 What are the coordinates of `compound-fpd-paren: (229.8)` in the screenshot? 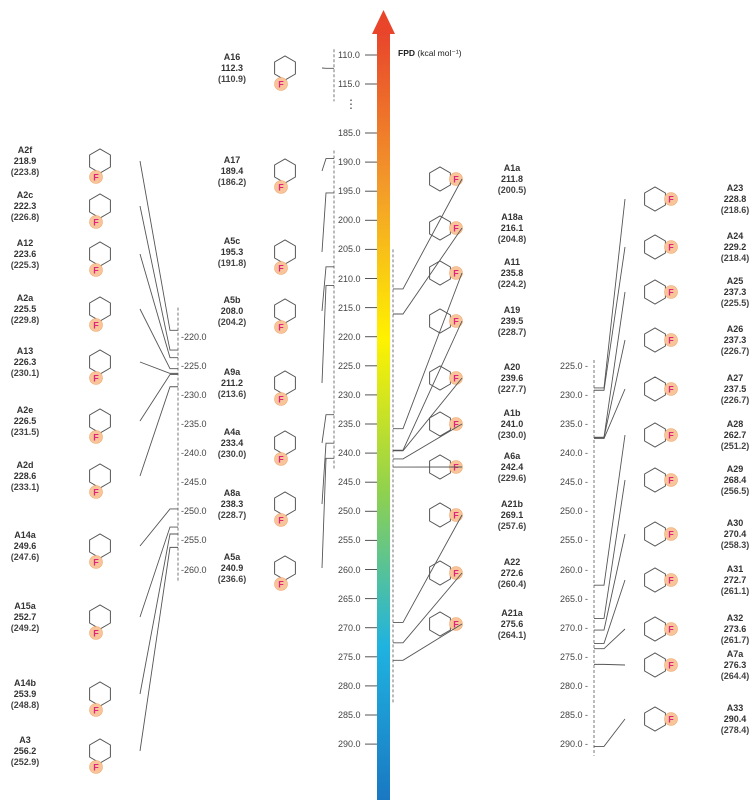 It's located at (25, 320).